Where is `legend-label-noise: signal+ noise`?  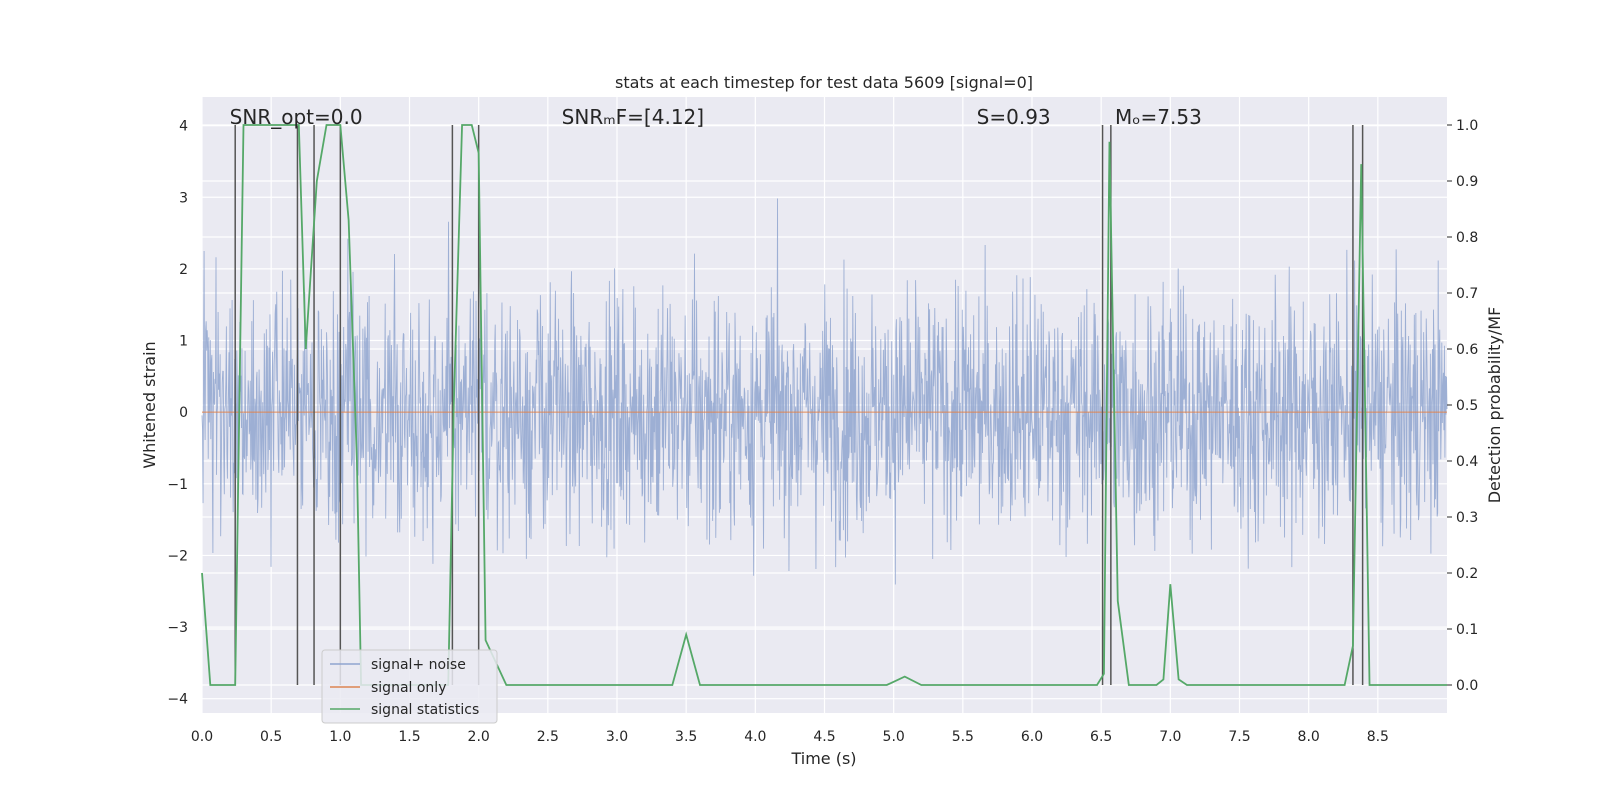
legend-label-noise: signal+ noise is located at coordinates (418, 665).